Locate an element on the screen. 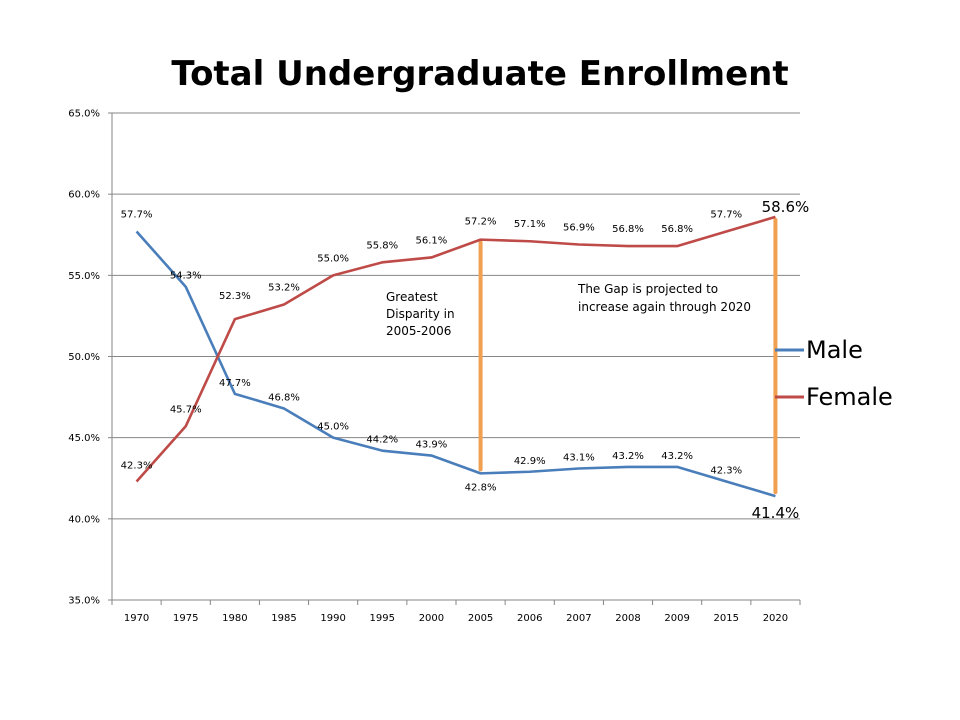 This screenshot has width=960, height=720. data-label-female: 57.2% is located at coordinates (481, 222).